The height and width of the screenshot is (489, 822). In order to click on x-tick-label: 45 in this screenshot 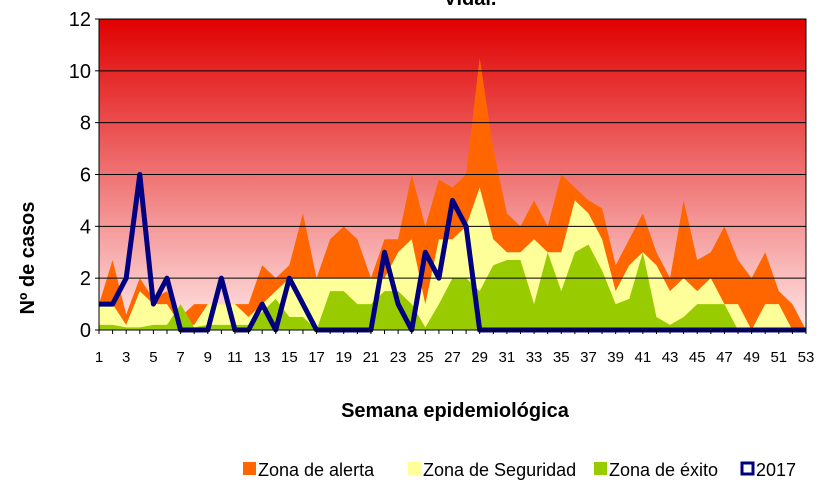, I will do `click(697, 357)`.